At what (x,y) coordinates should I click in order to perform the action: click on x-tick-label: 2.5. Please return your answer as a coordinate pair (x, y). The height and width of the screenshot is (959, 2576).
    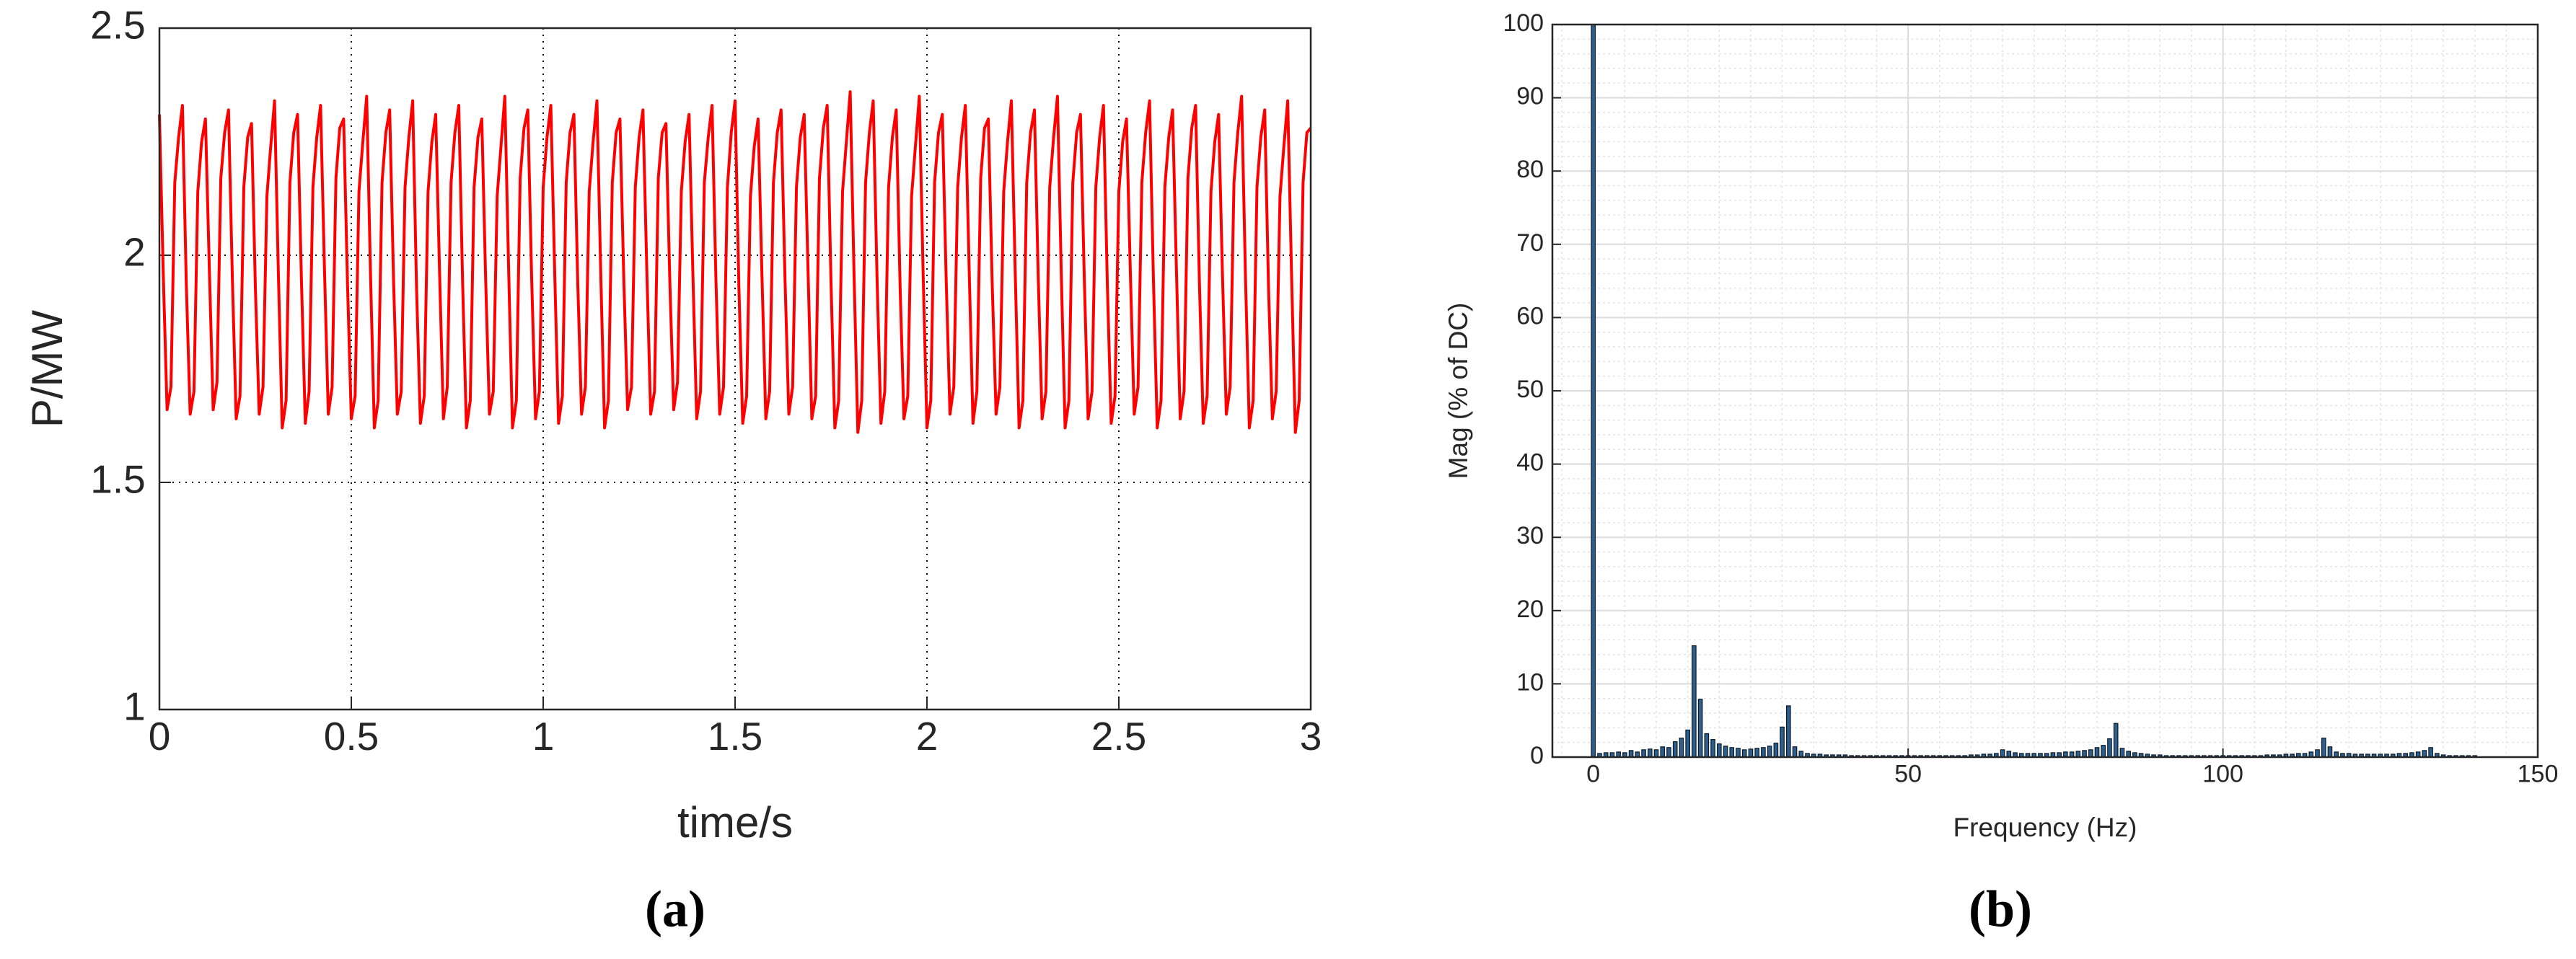
    Looking at the image, I should click on (1118, 737).